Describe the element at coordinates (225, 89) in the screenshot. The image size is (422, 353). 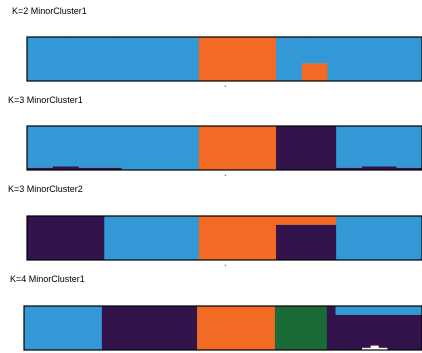
I see `x-tick-label: `` at that location.